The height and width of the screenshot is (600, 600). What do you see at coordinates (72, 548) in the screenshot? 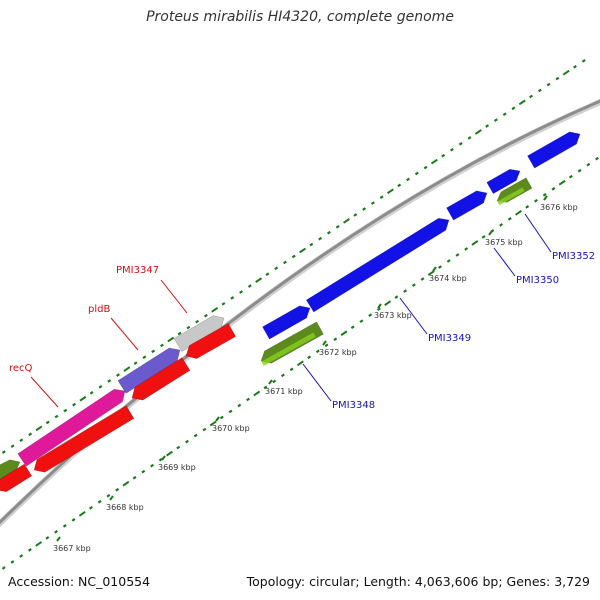
I see `tick-label: 3667 kbp` at bounding box center [72, 548].